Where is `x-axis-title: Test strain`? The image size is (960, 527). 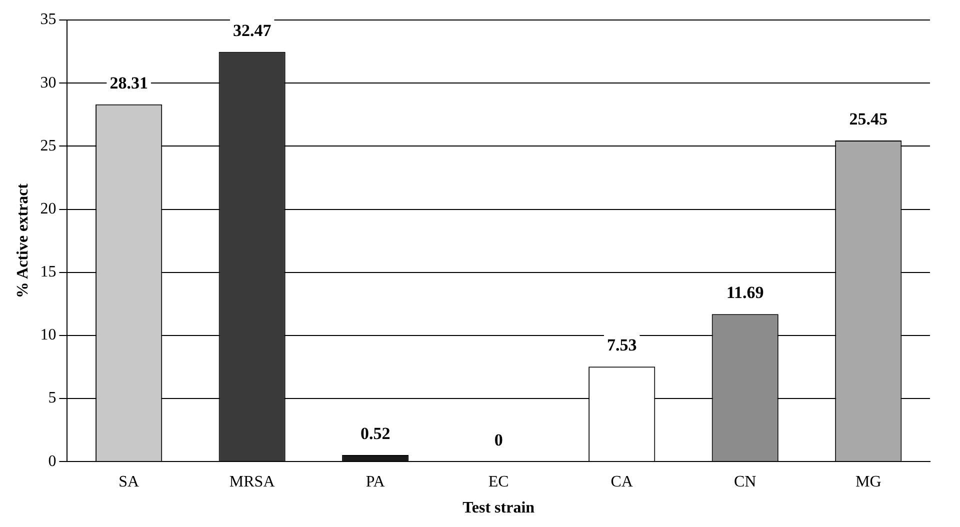 x-axis-title: Test strain is located at coordinates (498, 508).